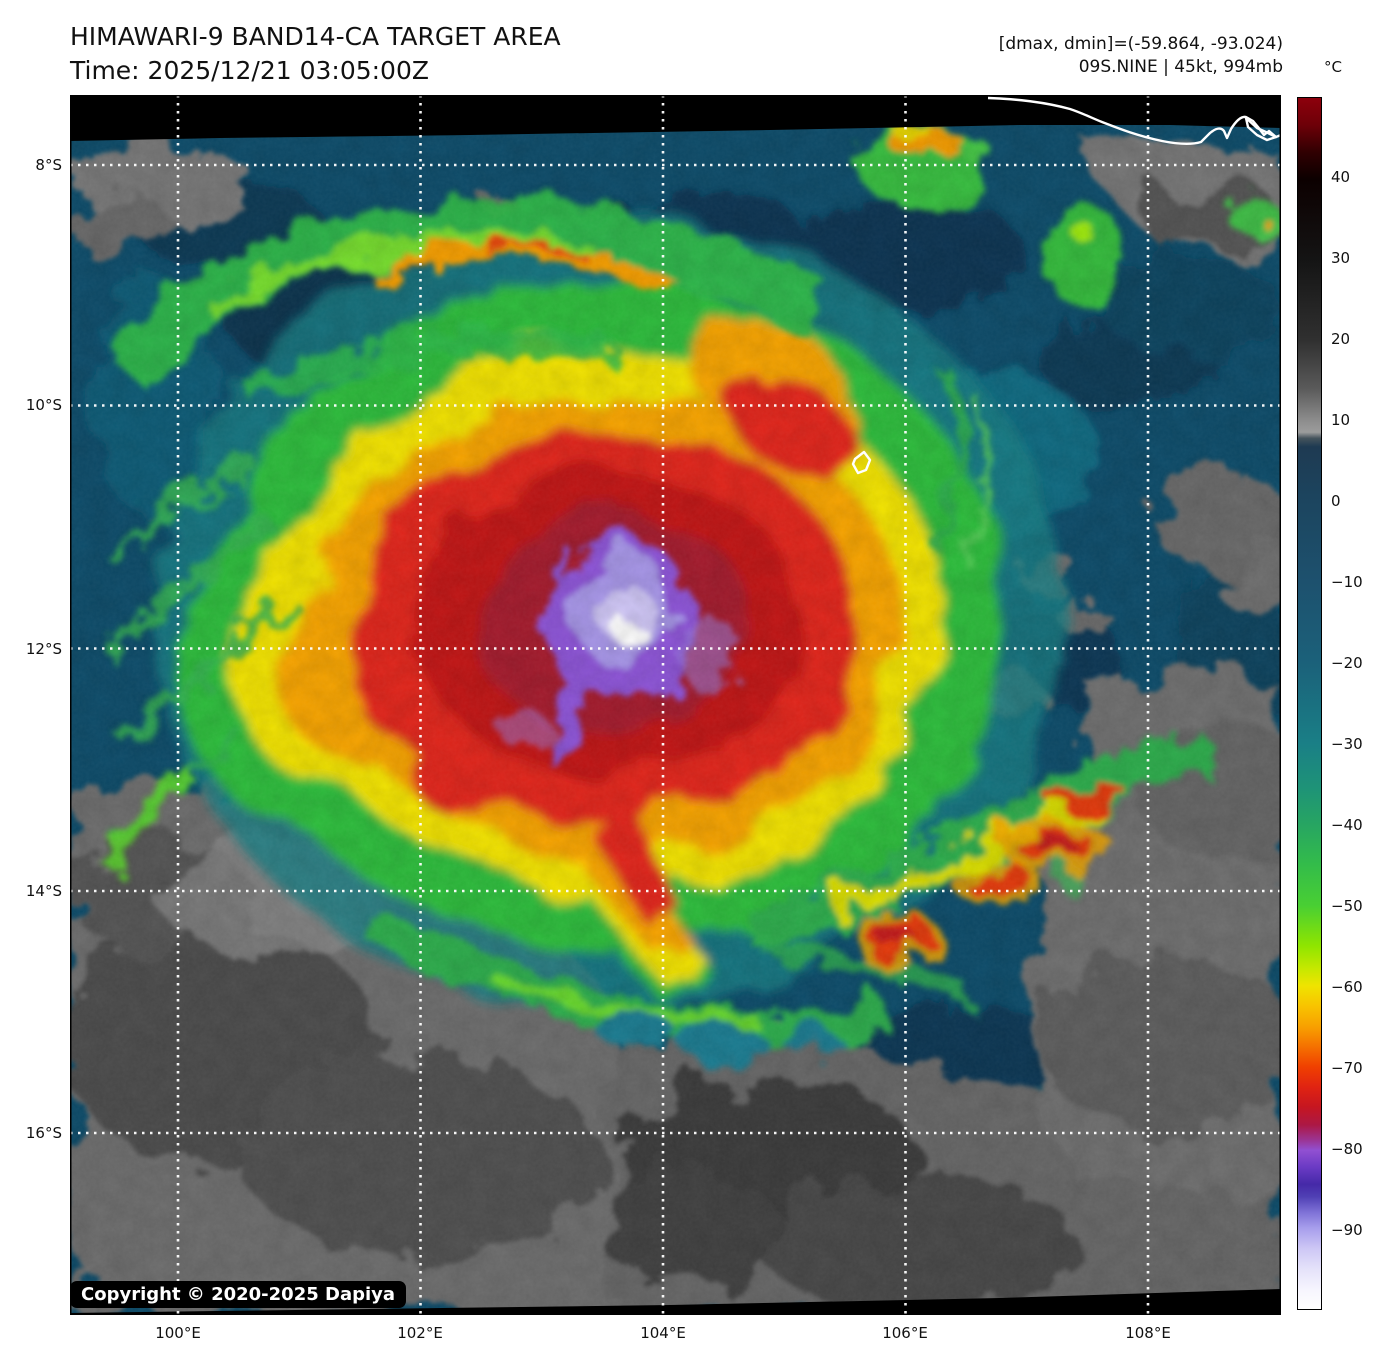 The image size is (1388, 1359). What do you see at coordinates (1347, 582) in the screenshot?
I see `colorbar-tick: −10` at bounding box center [1347, 582].